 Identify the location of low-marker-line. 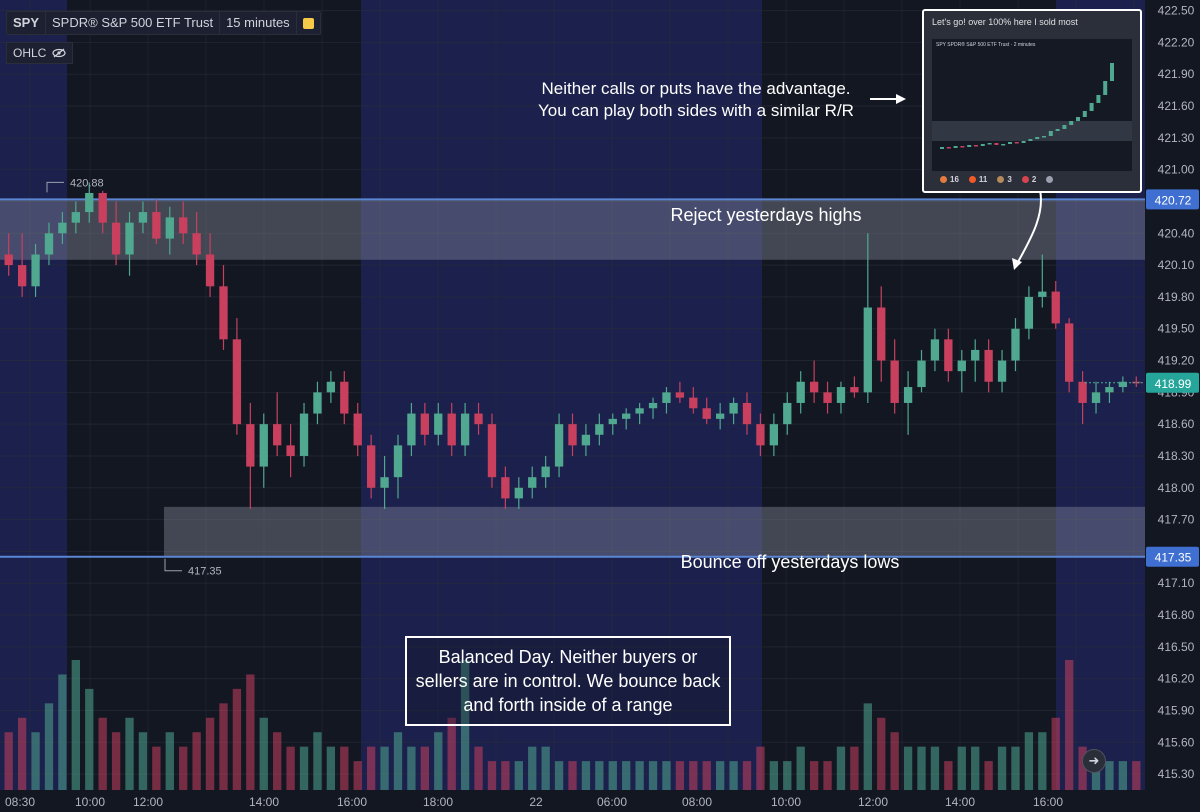
(173, 565).